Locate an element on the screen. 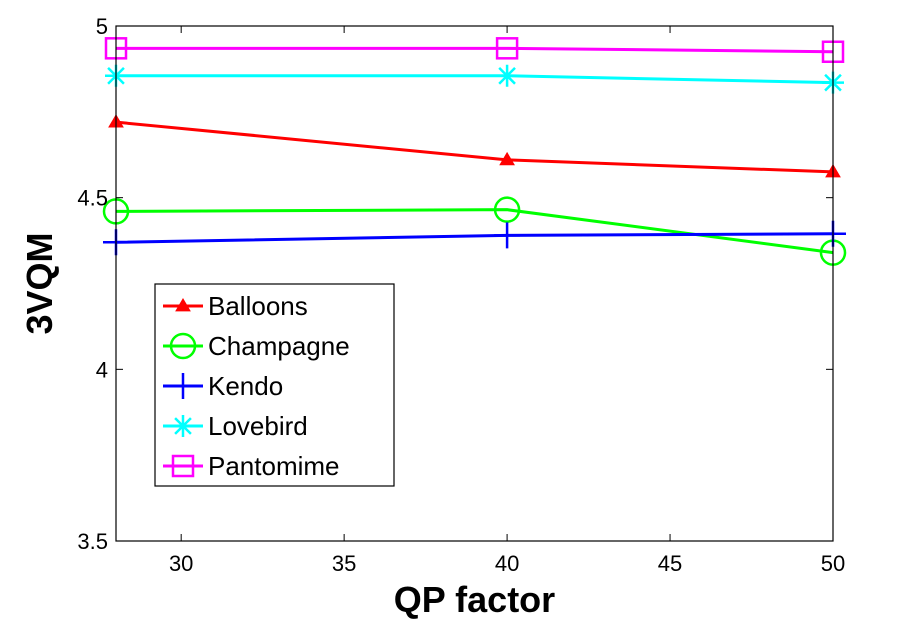 Image resolution: width=901 pixels, height=632 pixels. legend-balloons-triangle-marker is located at coordinates (183, 305).